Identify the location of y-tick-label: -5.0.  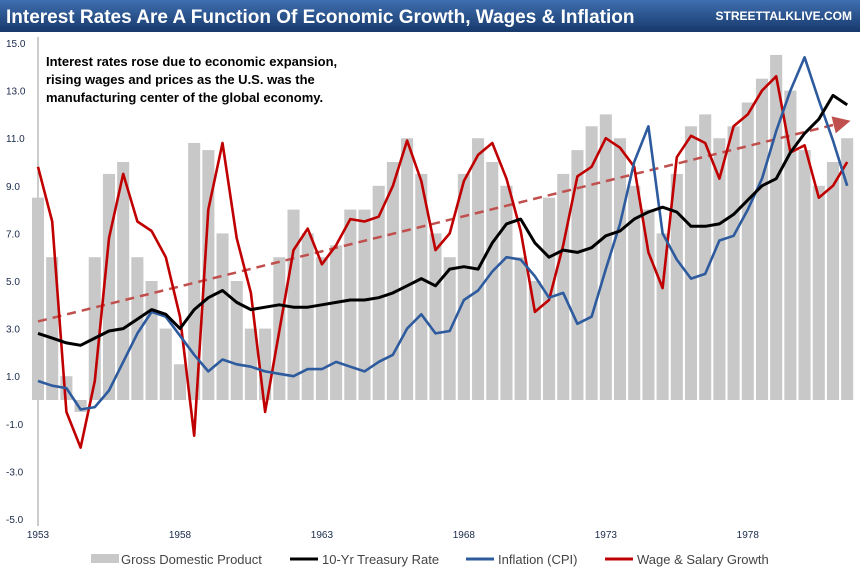
(15, 520).